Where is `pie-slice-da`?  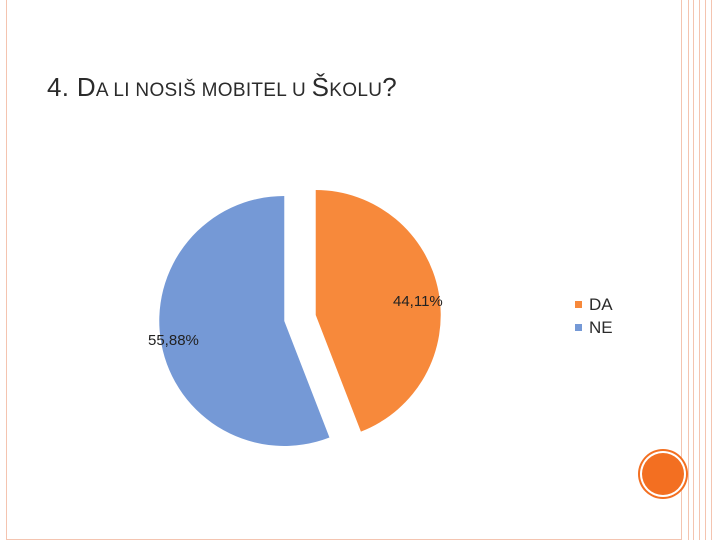
pie-slice-da is located at coordinates (378, 311).